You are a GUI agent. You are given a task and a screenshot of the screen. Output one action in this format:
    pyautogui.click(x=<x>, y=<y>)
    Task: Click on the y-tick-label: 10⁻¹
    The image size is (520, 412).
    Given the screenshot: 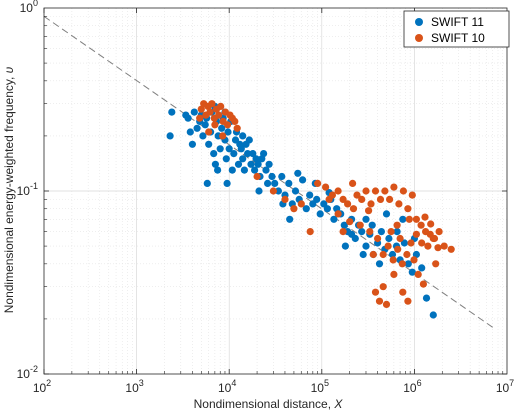 What is the action you would take?
    pyautogui.click(x=27, y=189)
    